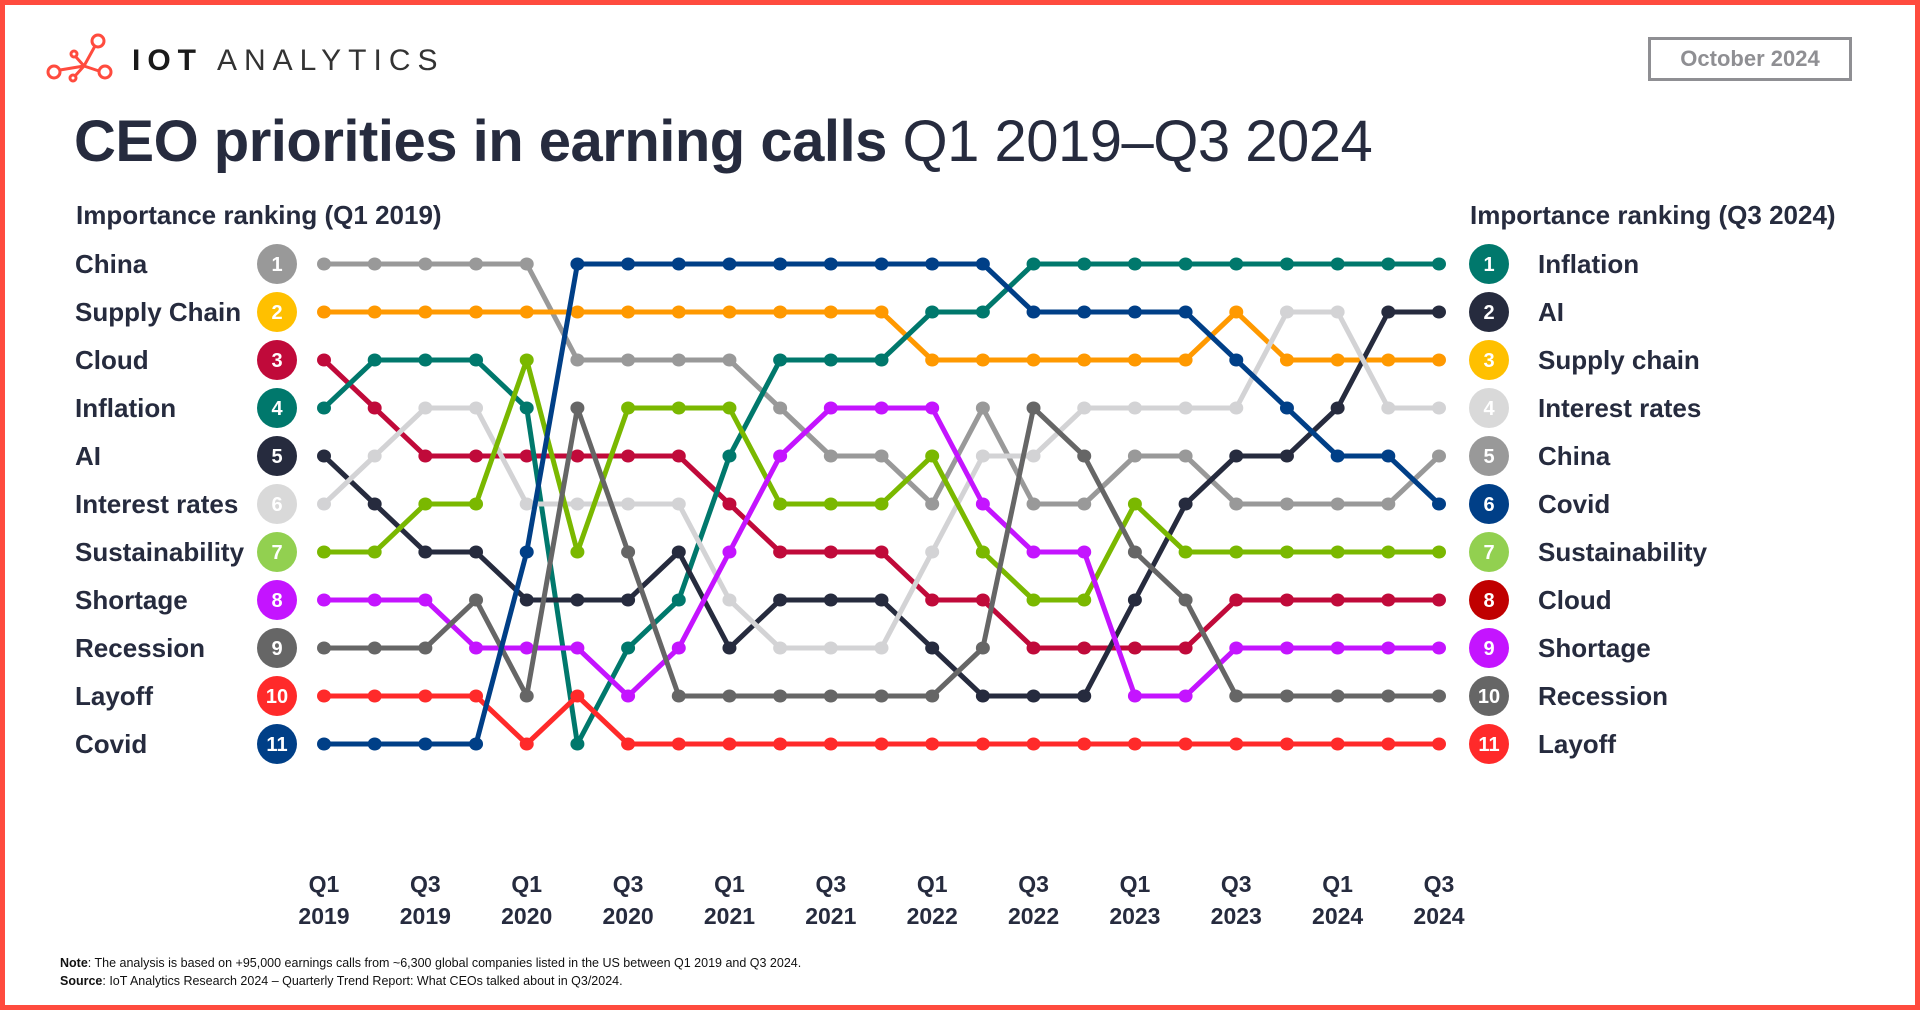 The height and width of the screenshot is (1010, 1920). What do you see at coordinates (881, 336) in the screenshot?
I see `series-supply-chain` at bounding box center [881, 336].